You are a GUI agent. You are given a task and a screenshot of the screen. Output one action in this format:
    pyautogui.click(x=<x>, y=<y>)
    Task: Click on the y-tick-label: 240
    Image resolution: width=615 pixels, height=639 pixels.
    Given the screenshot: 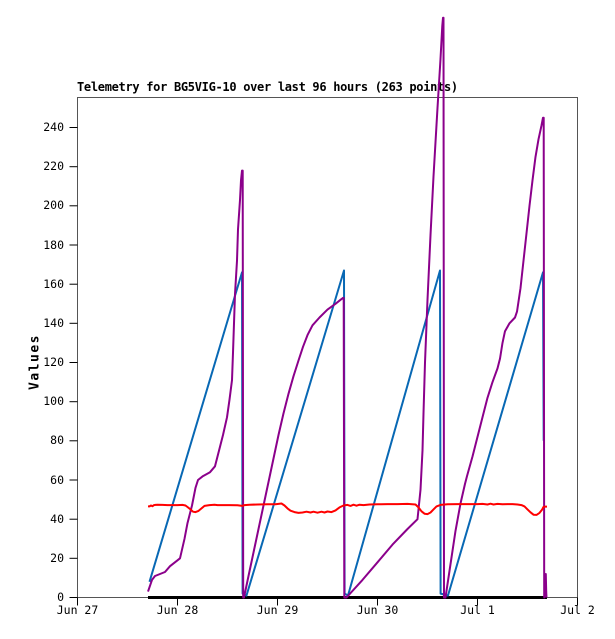 What is the action you would take?
    pyautogui.click(x=53, y=127)
    